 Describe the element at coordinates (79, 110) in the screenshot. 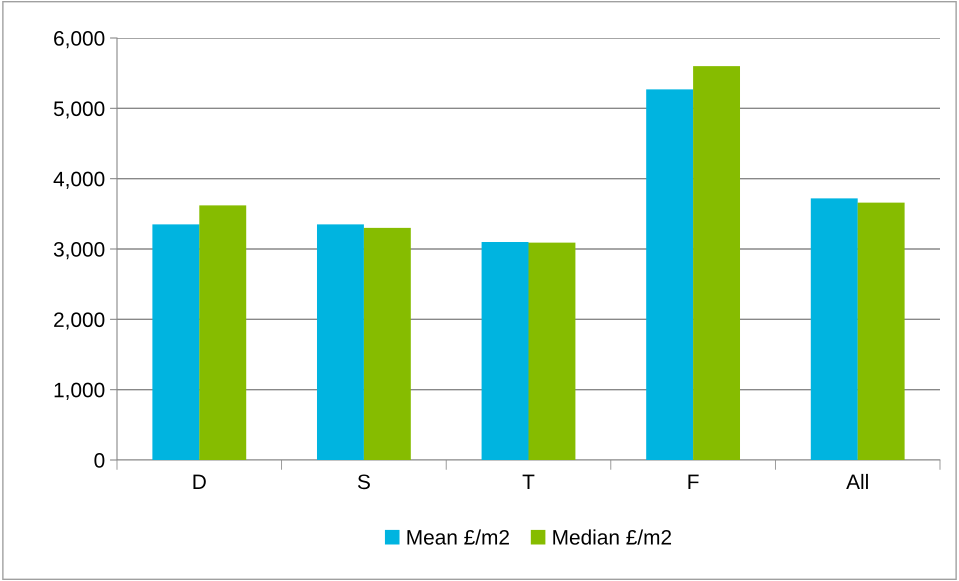

I see `y-tick-label: 5,000` at that location.